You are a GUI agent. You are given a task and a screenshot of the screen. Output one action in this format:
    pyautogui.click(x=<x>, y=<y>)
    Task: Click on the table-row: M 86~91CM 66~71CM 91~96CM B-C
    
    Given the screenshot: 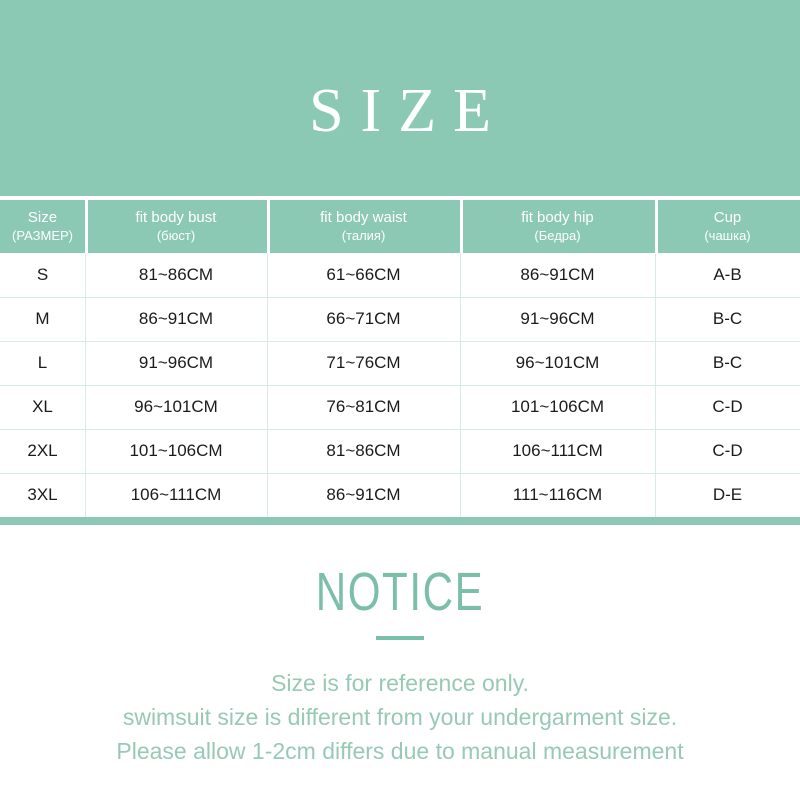 What is the action you would take?
    pyautogui.click(x=400, y=319)
    